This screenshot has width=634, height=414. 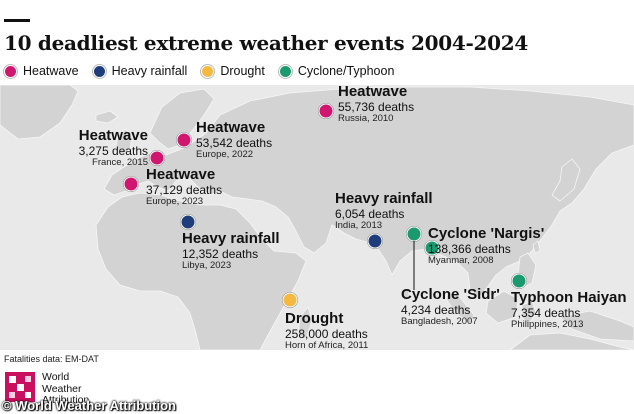 I want to click on event-place: Europe, 2023, so click(x=175, y=202).